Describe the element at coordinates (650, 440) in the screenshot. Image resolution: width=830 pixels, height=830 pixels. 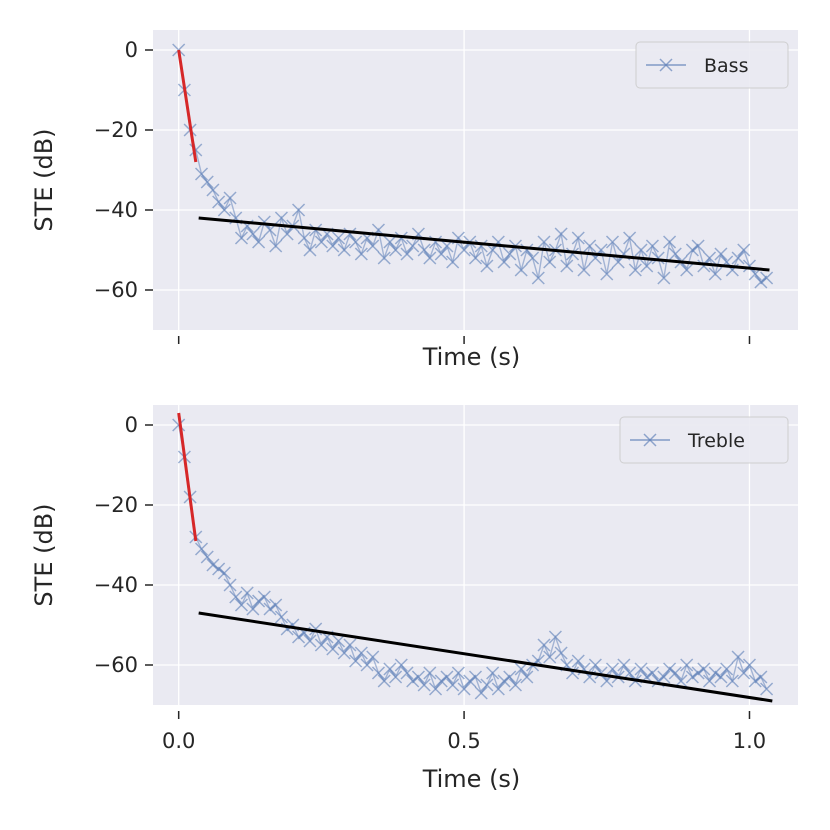
I see `legend-swatch-marker` at that location.